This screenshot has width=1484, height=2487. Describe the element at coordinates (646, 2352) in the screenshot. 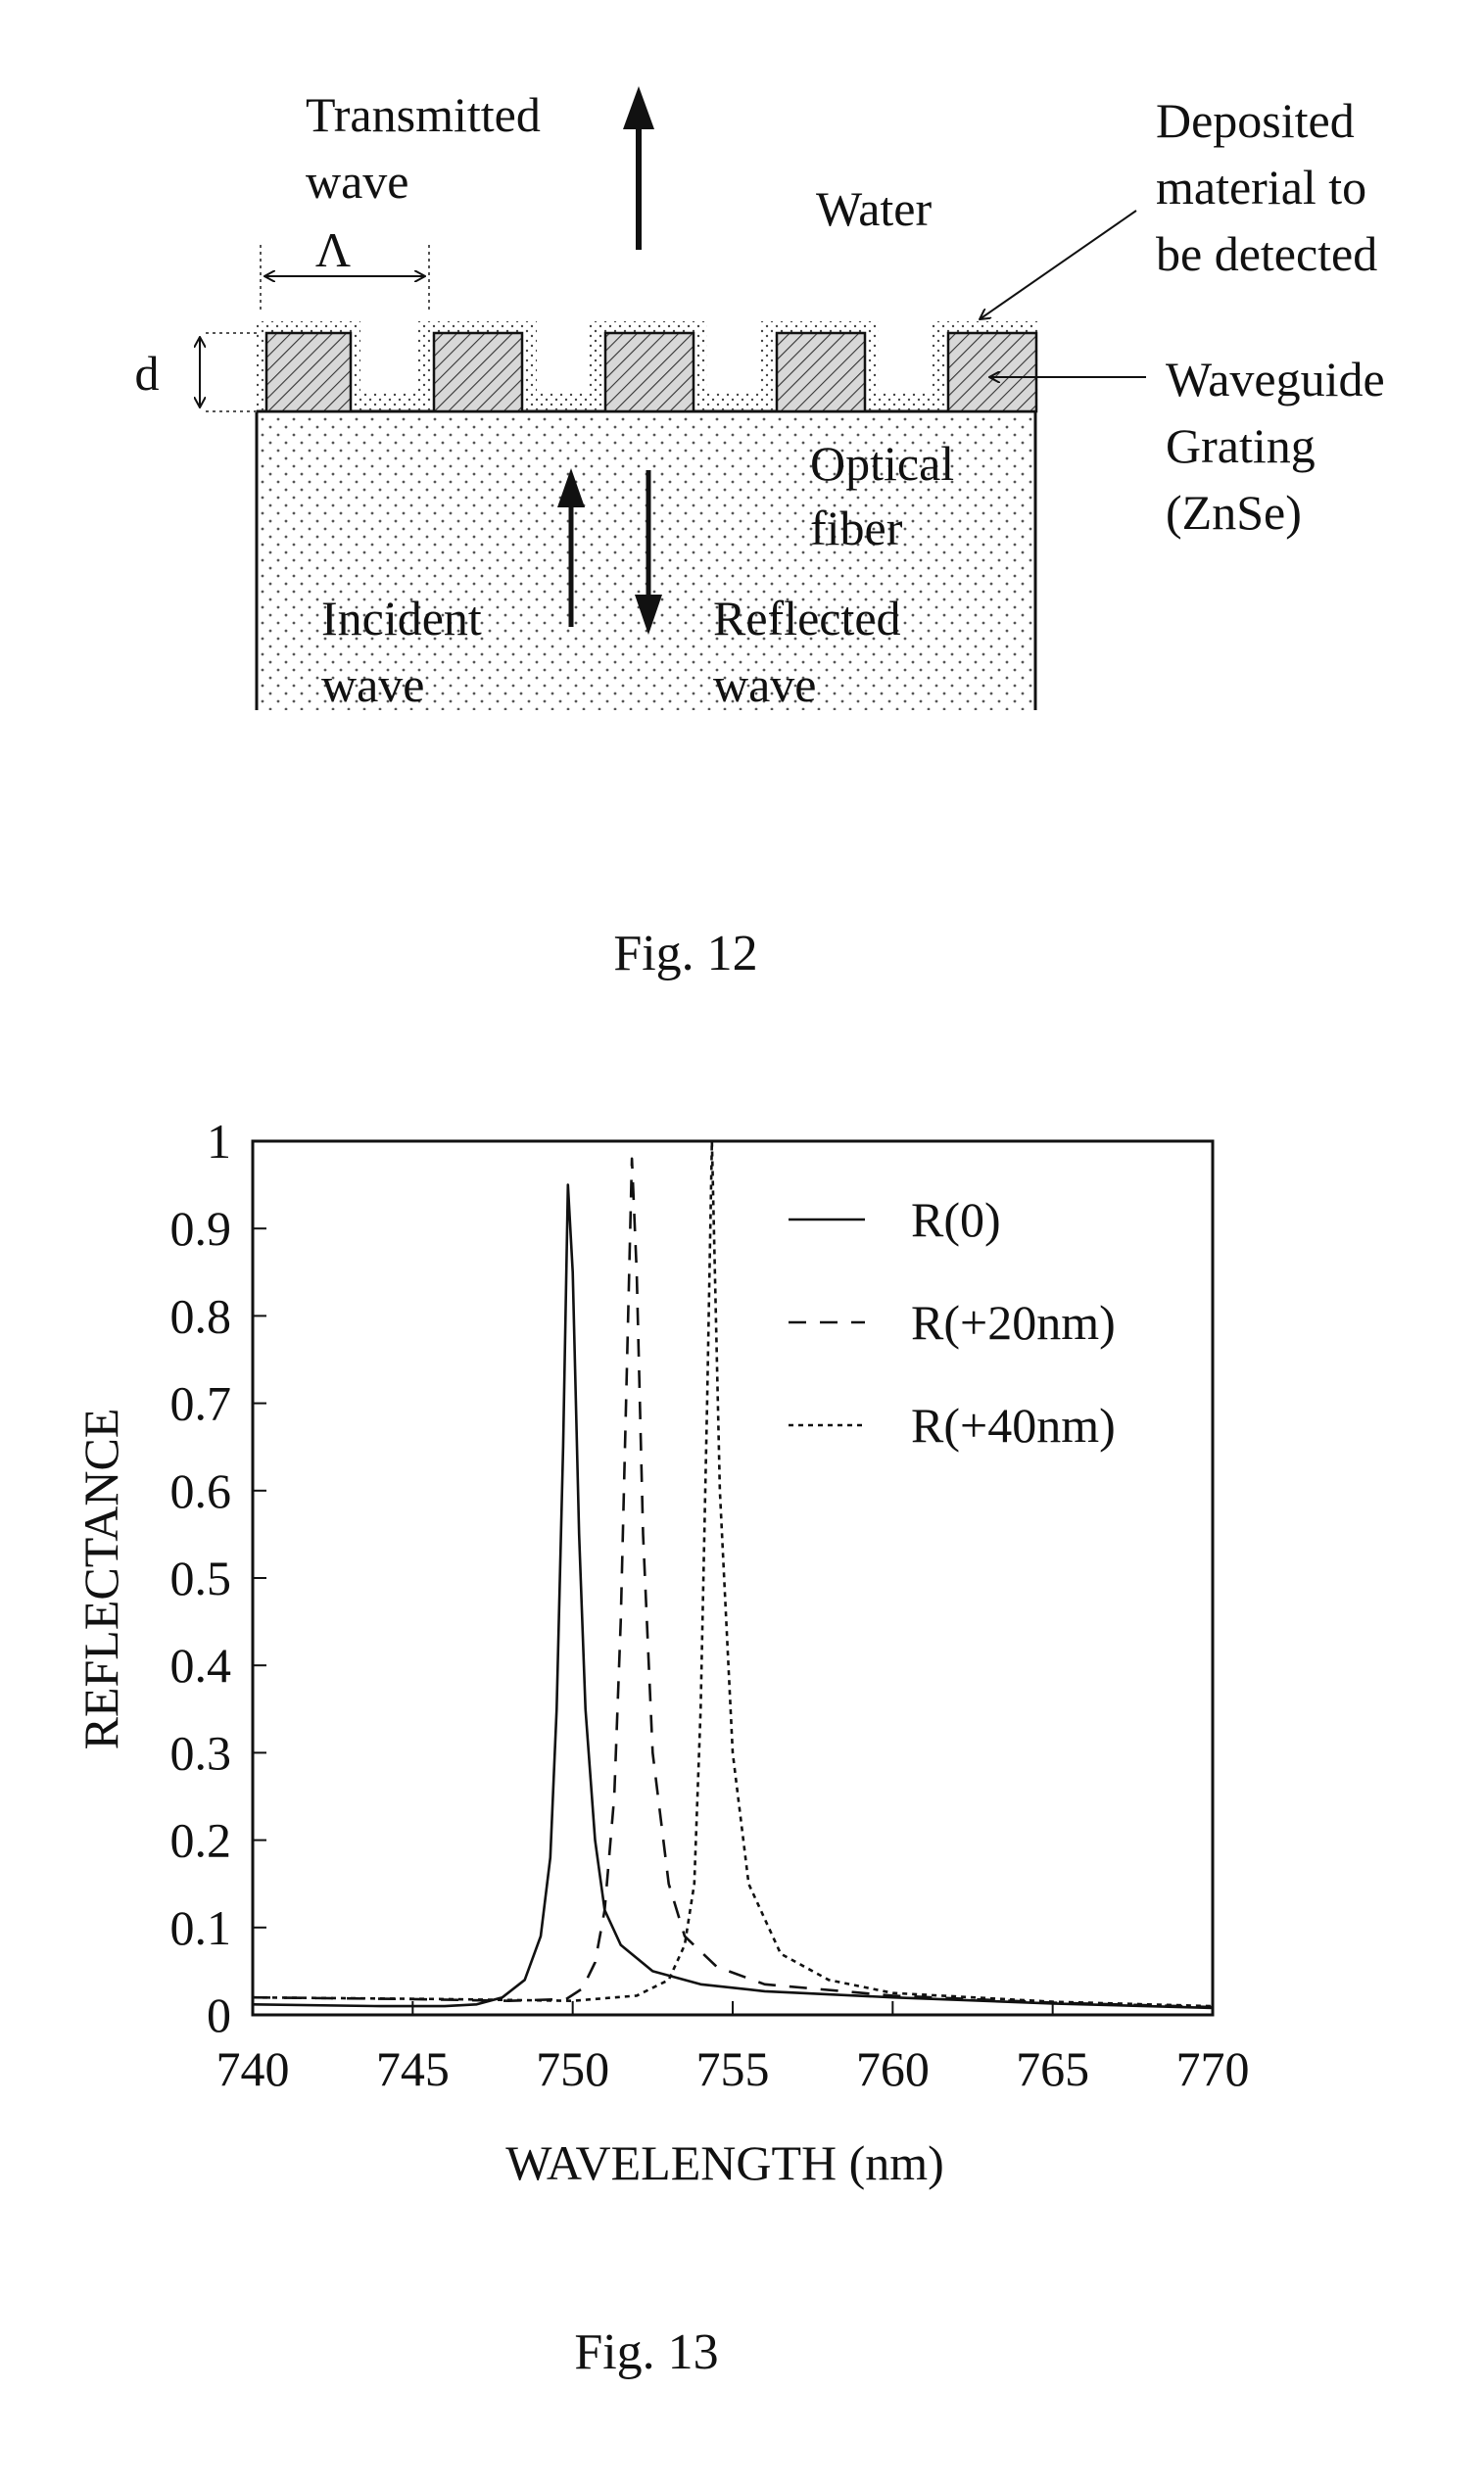

I see `fig13-caption: Fig. 13` at that location.